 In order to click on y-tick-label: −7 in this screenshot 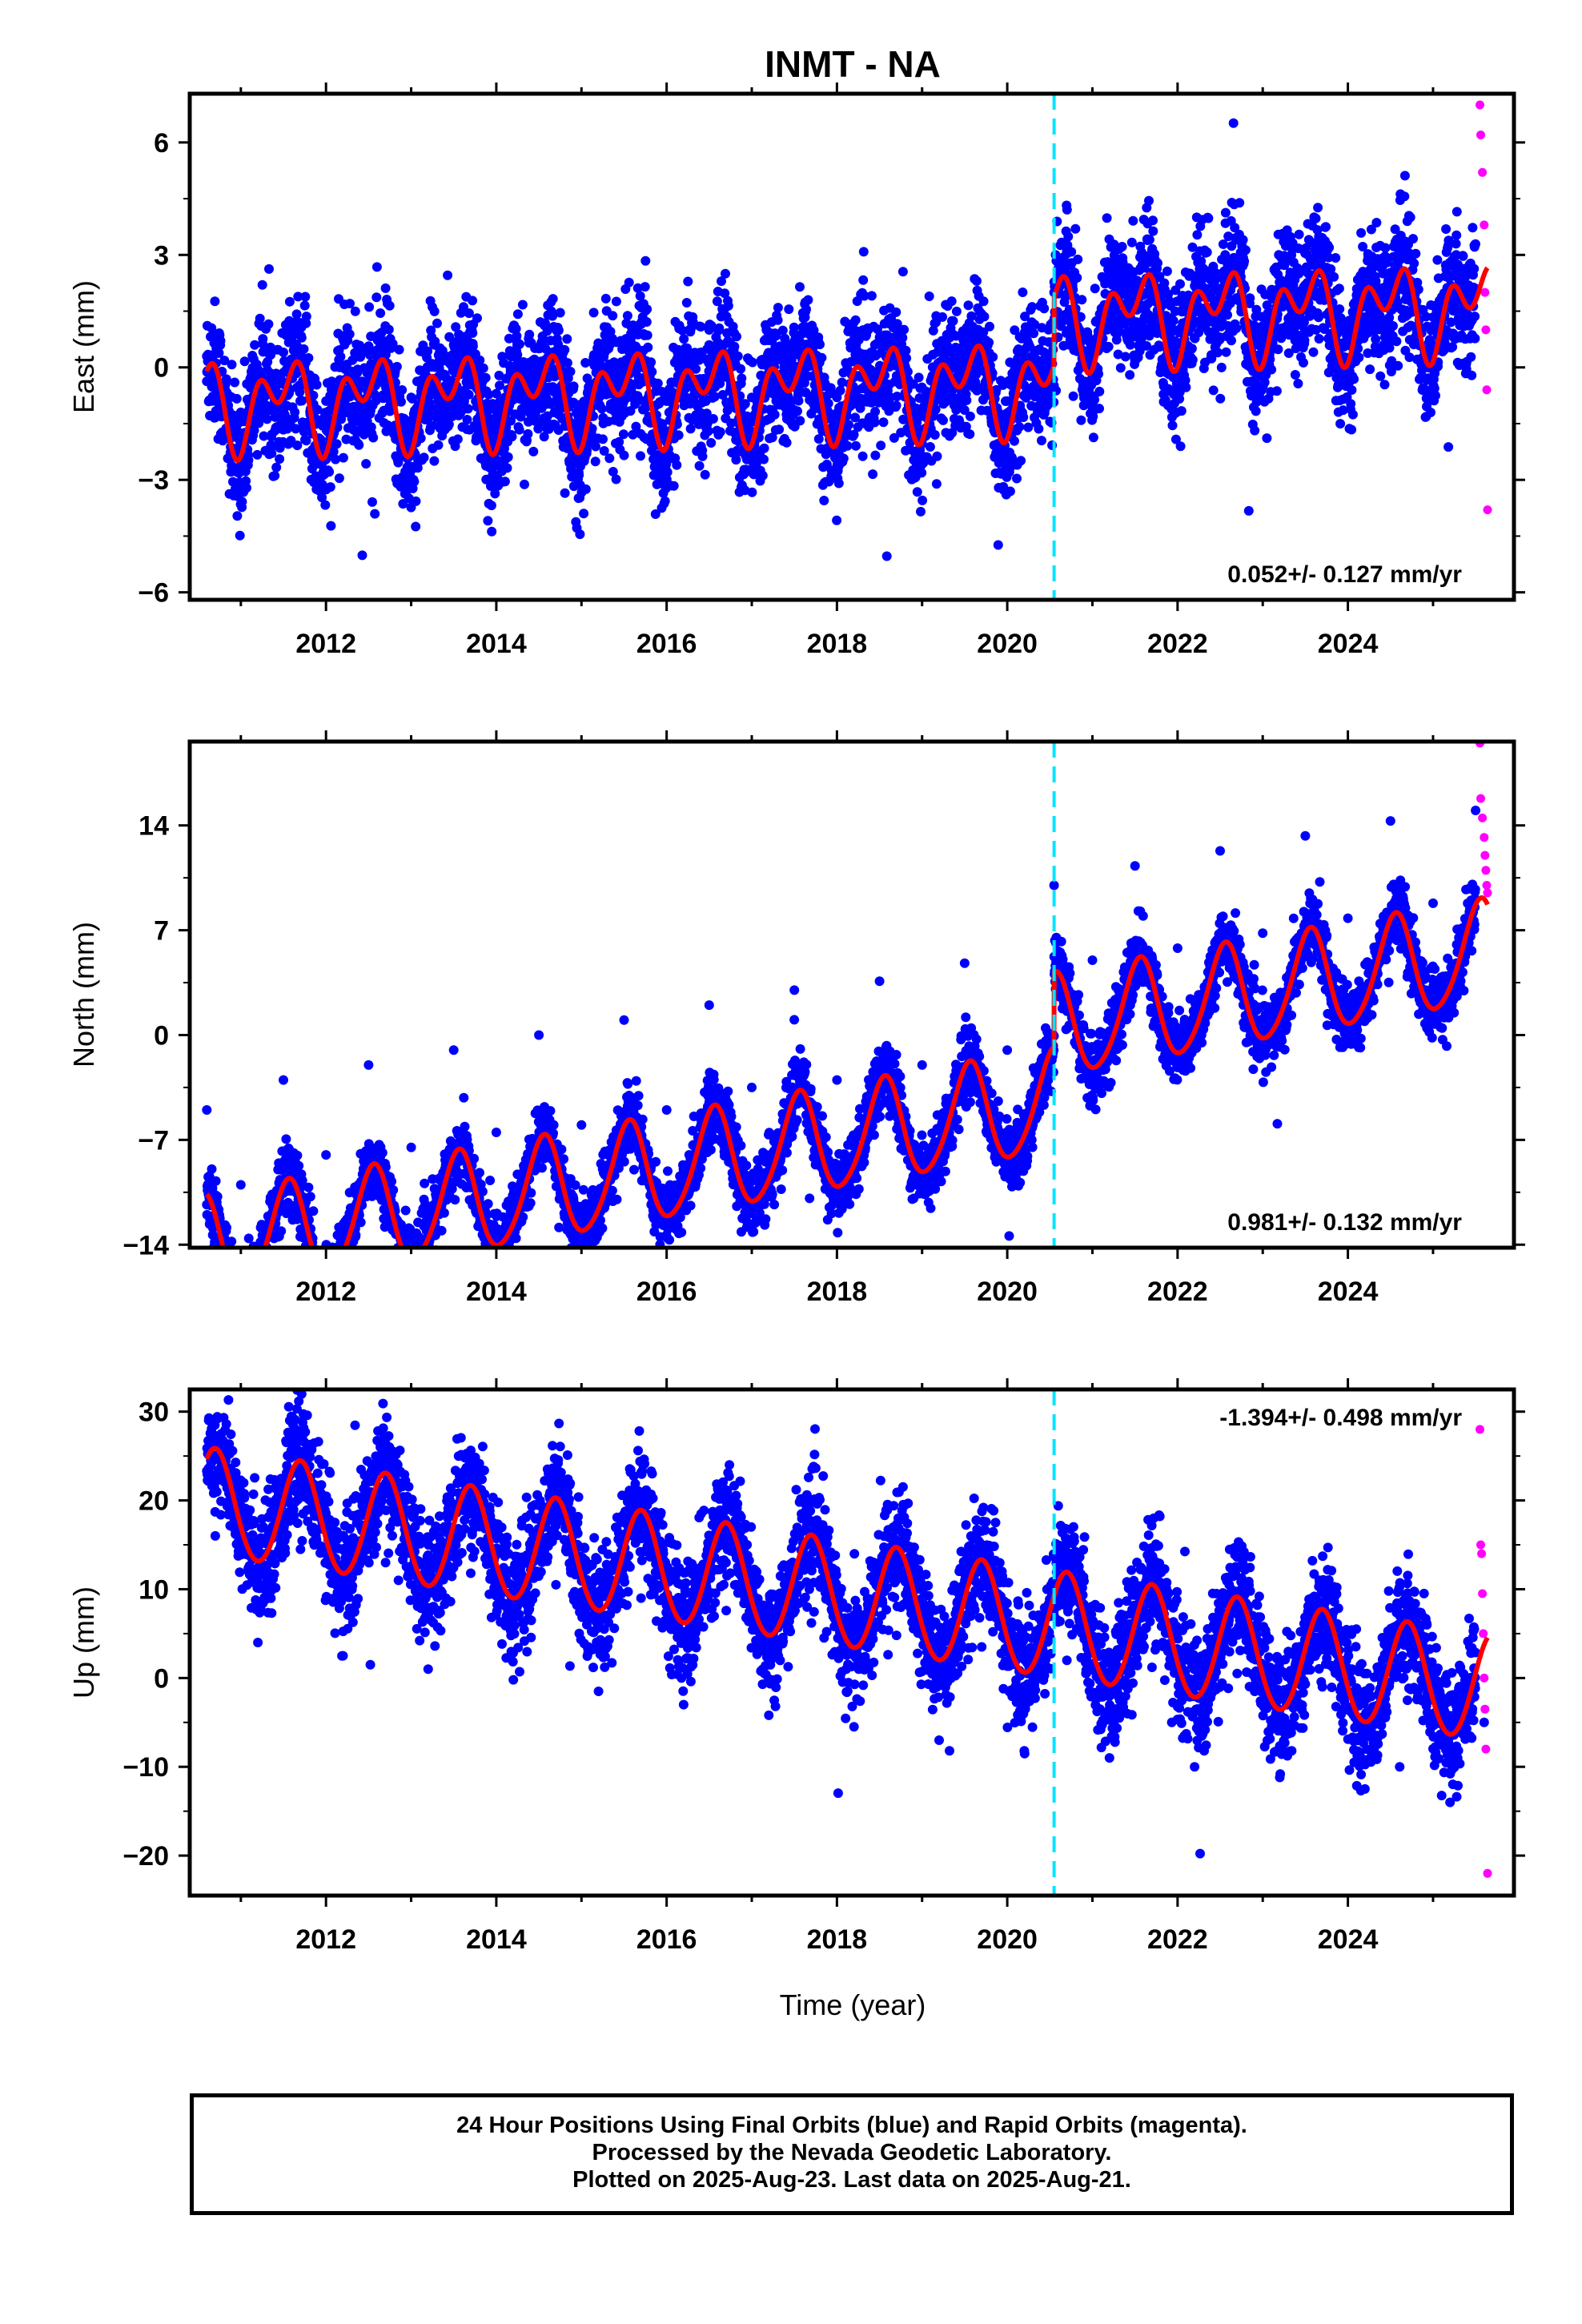, I will do `click(154, 1140)`.